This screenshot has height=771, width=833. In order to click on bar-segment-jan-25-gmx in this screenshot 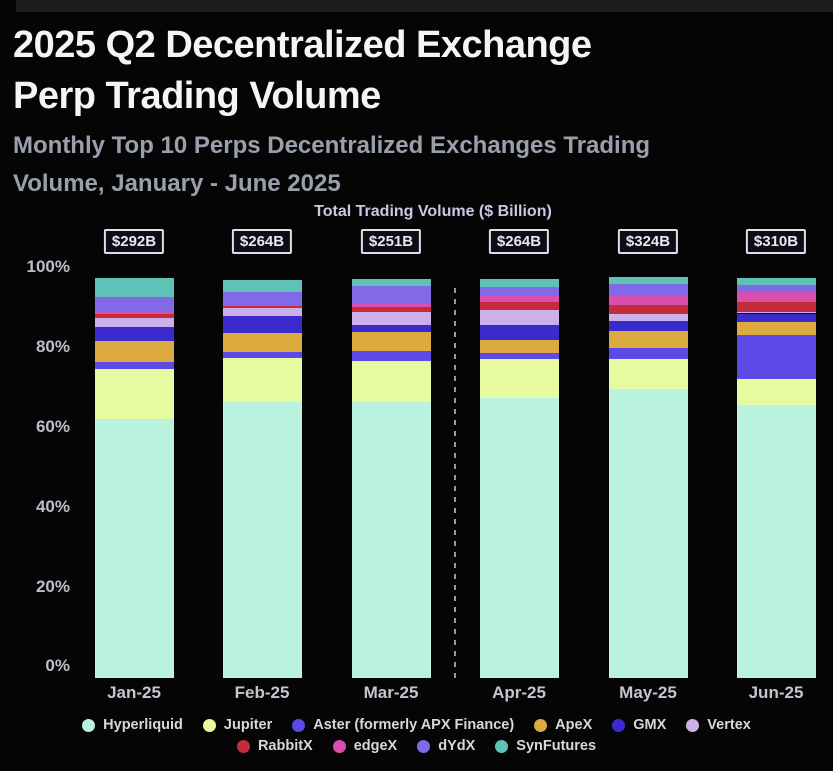, I will do `click(134, 334)`.